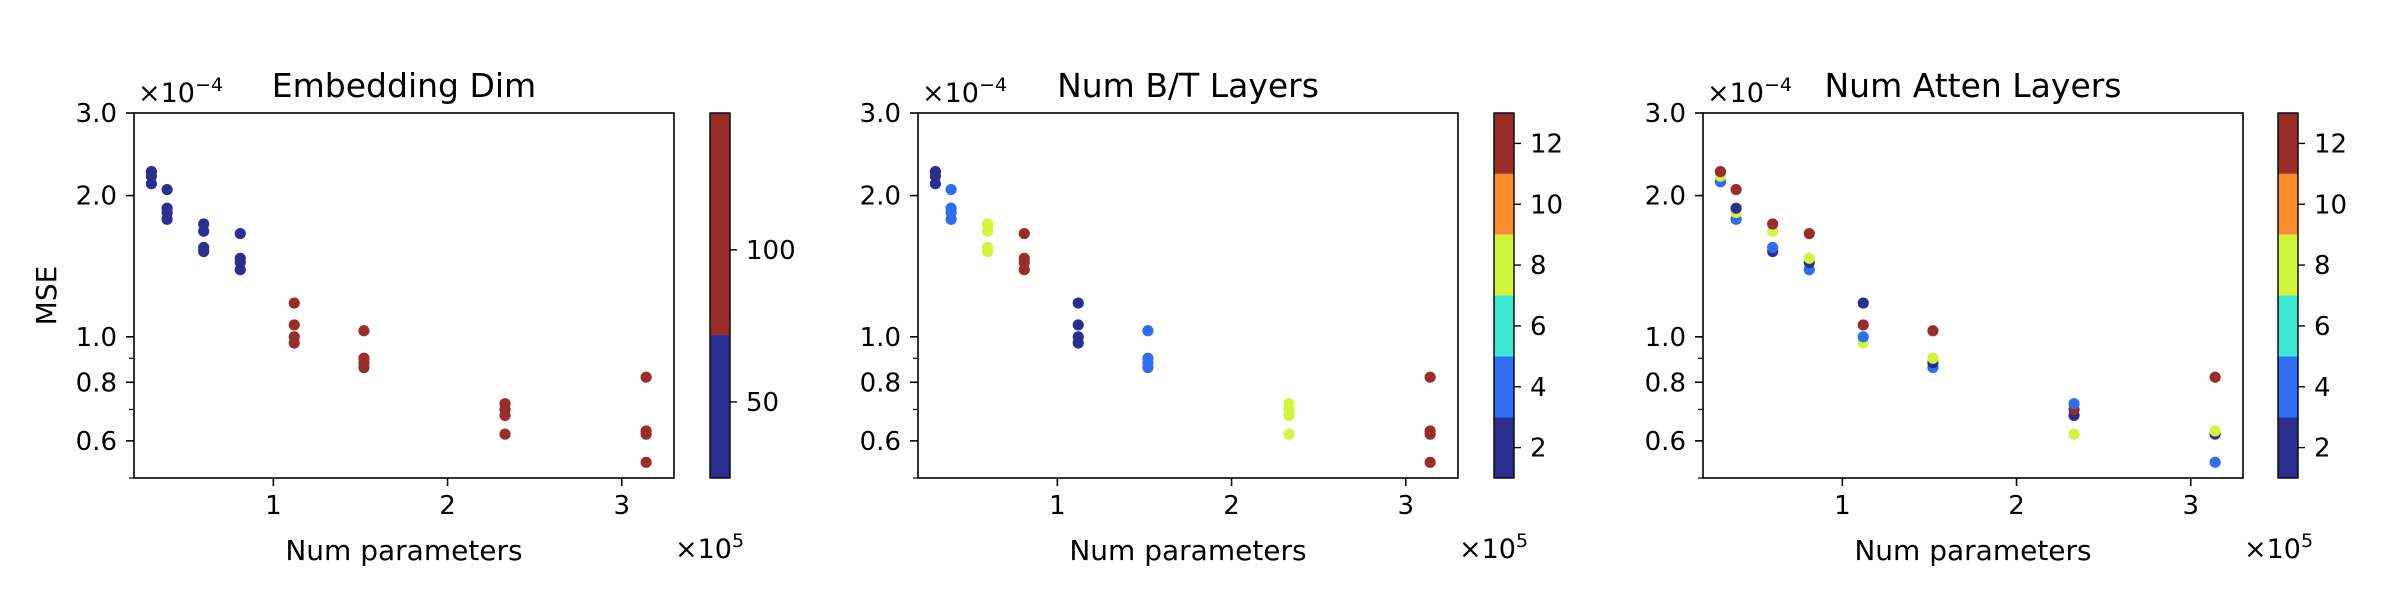 The image size is (2400, 600). What do you see at coordinates (1546, 144) in the screenshot?
I see `colorbar-tick-label: 12` at bounding box center [1546, 144].